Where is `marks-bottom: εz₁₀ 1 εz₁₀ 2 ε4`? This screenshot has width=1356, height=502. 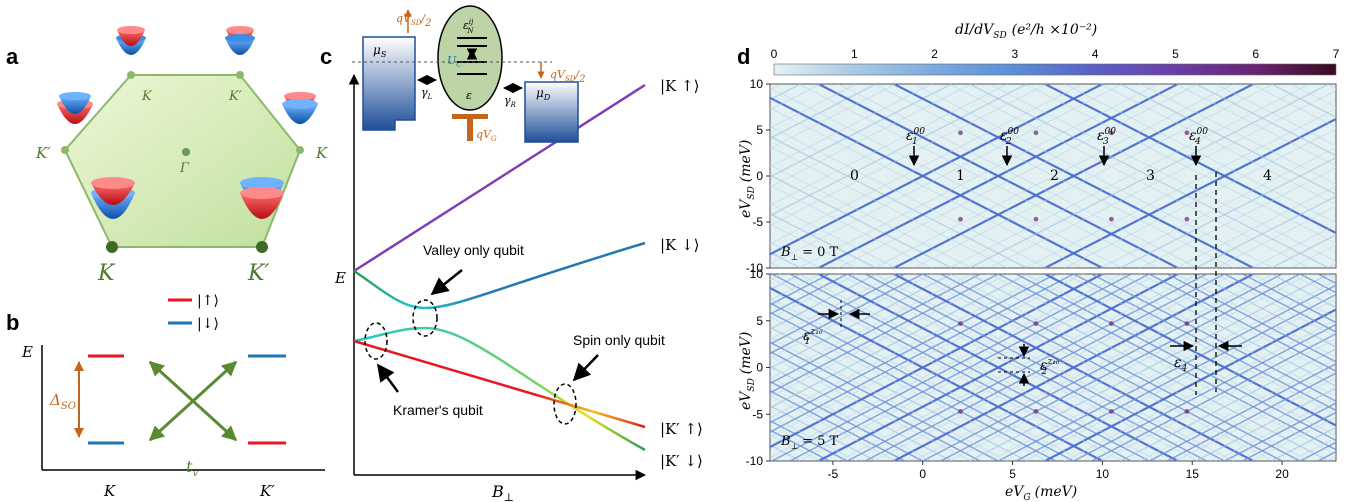 marks-bottom: εz₁₀ 1 εz₁₀ 2 ε4 is located at coordinates (1022, 343).